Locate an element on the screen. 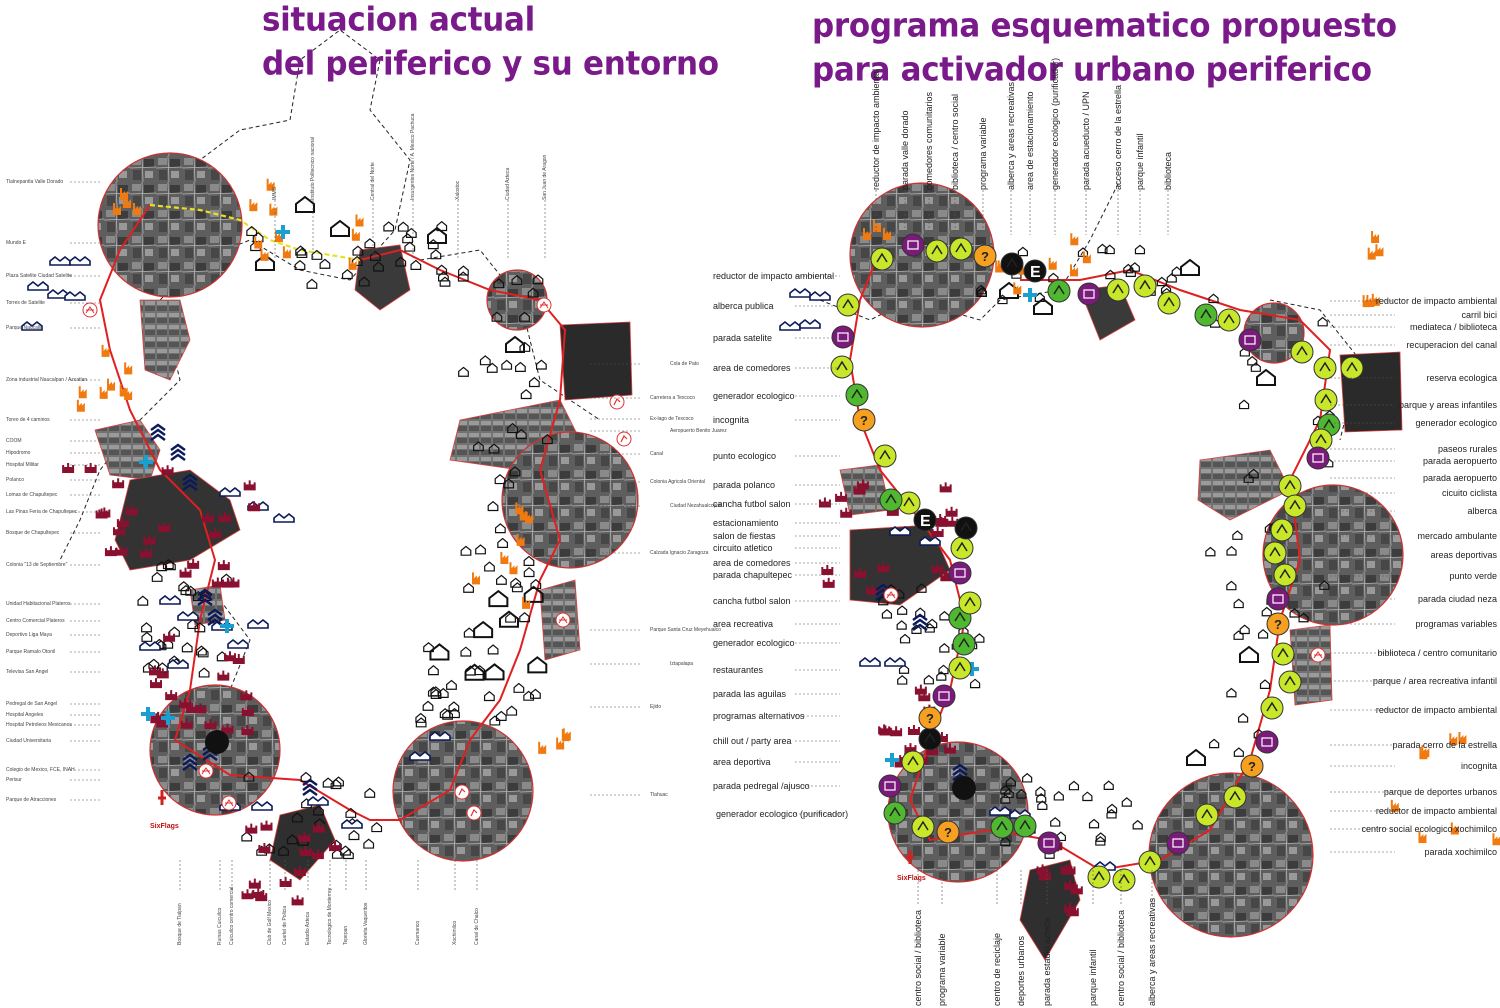 This screenshot has width=1500, height=1008. right-right-label: paseos rurales is located at coordinates (1467, 449).